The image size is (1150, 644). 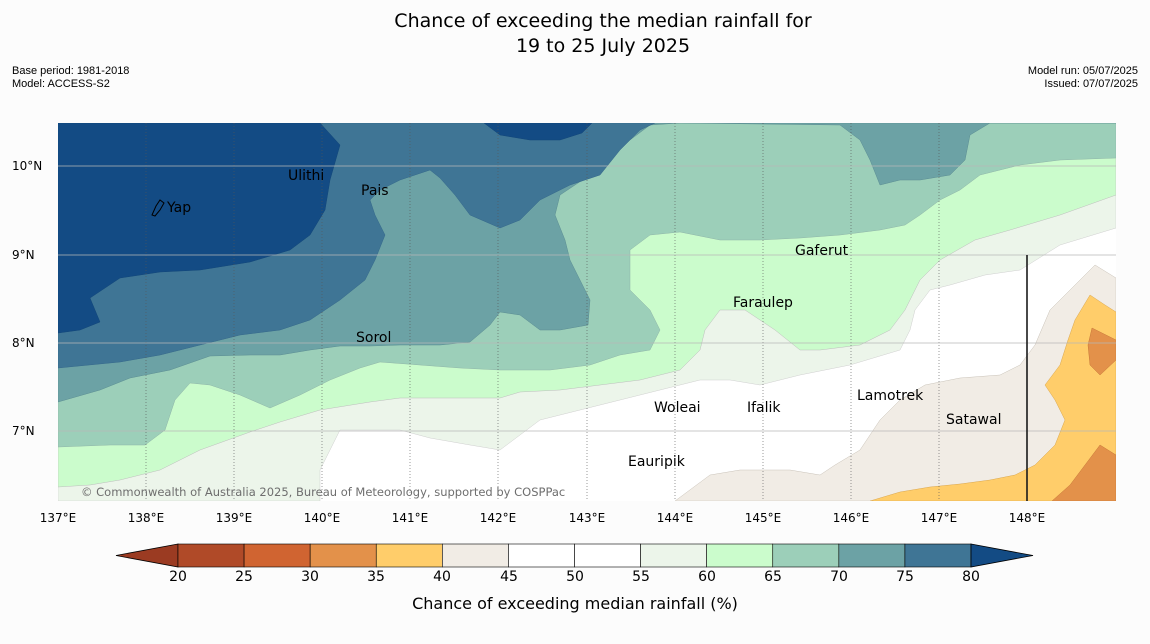 I want to click on place-label-sorol: Sorol, so click(x=374, y=338).